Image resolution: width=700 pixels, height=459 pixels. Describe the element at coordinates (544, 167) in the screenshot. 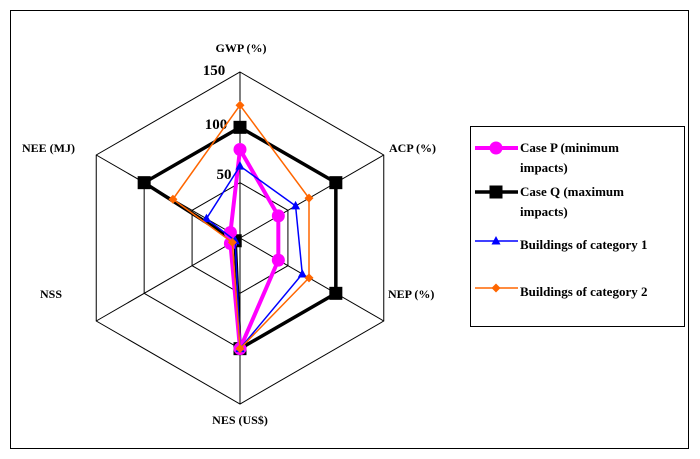

I see `legend-label-case-p-line2: impacts)` at that location.